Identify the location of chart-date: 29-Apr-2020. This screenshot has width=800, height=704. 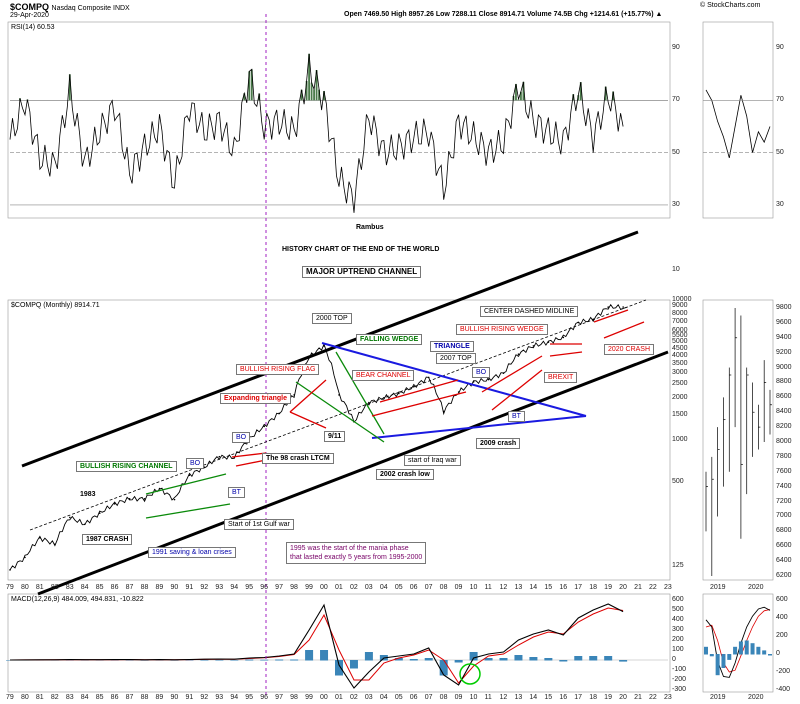
(29, 15).